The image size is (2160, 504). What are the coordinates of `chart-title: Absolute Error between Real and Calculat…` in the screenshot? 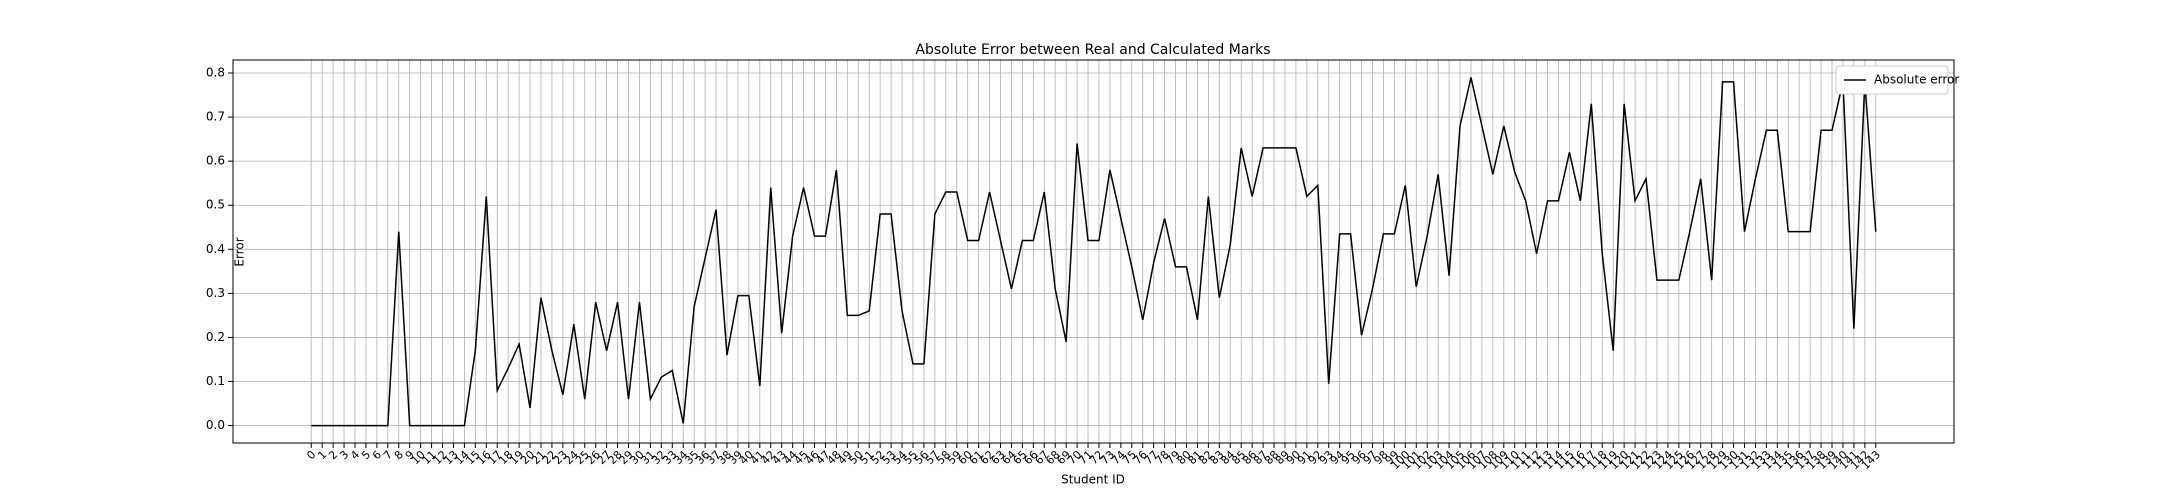 It's located at (1092, 50).